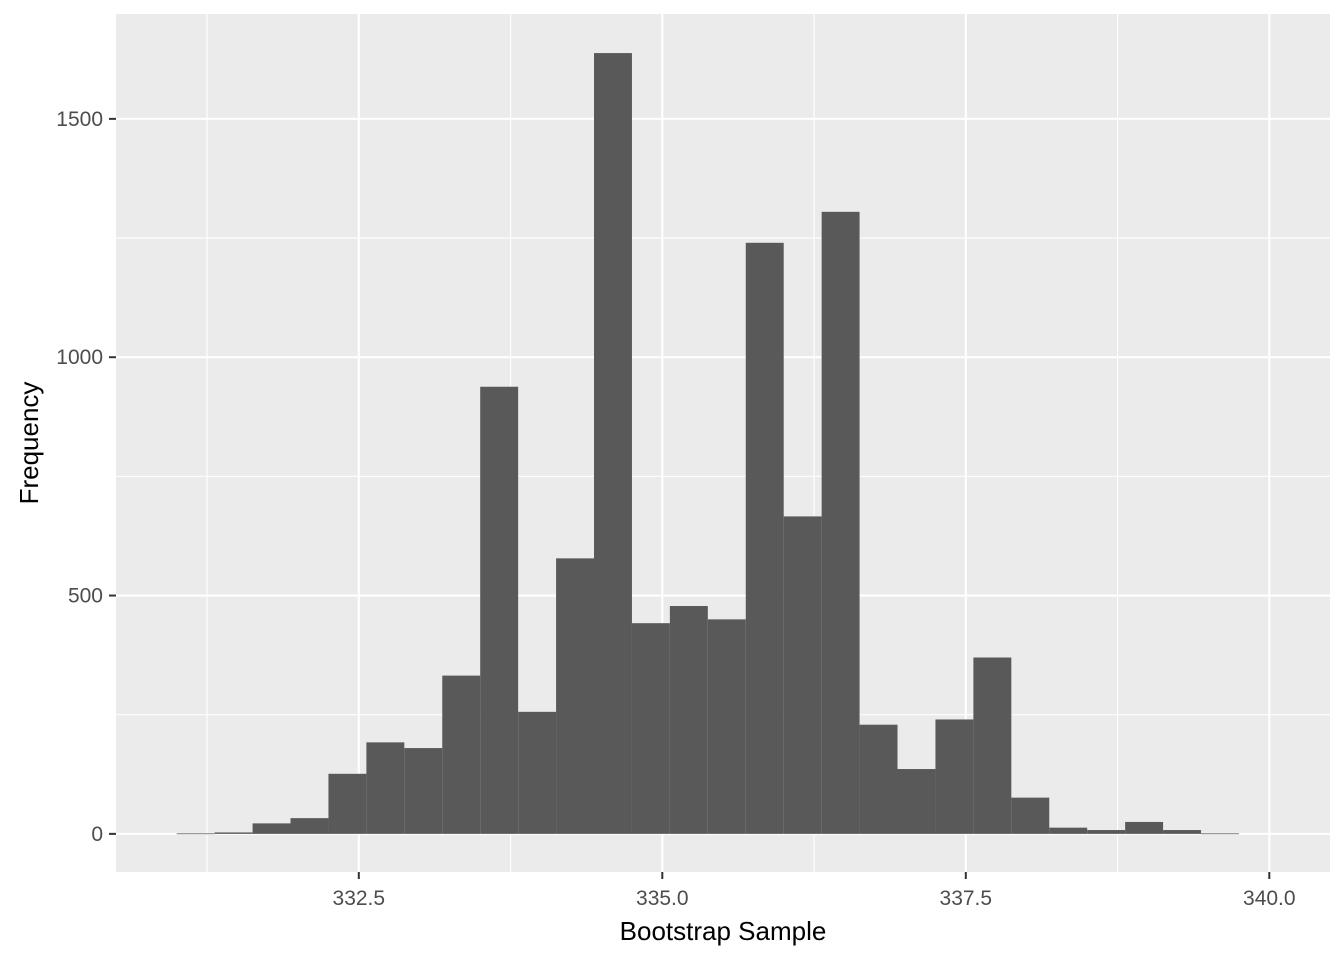  What do you see at coordinates (814, 891) in the screenshot?
I see `x-axis: 332.5 335.0 337.5 340.0` at bounding box center [814, 891].